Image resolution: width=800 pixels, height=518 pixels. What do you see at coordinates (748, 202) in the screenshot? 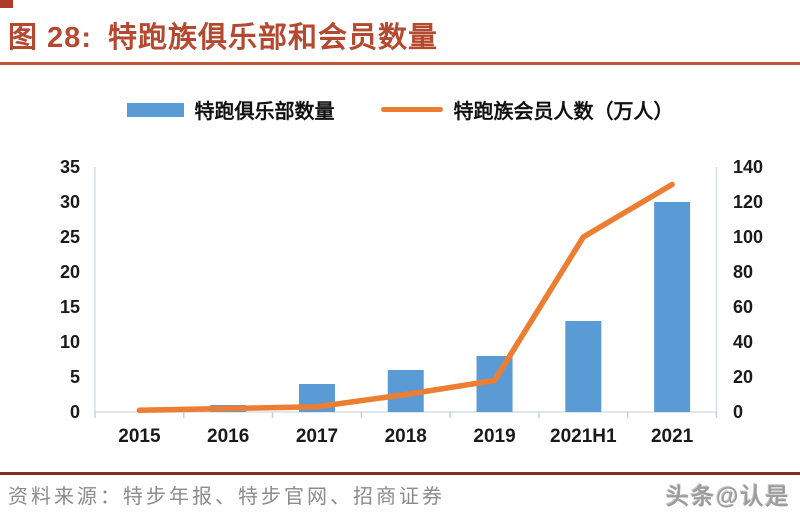
I see `right-axis-label-120: 120` at bounding box center [748, 202].